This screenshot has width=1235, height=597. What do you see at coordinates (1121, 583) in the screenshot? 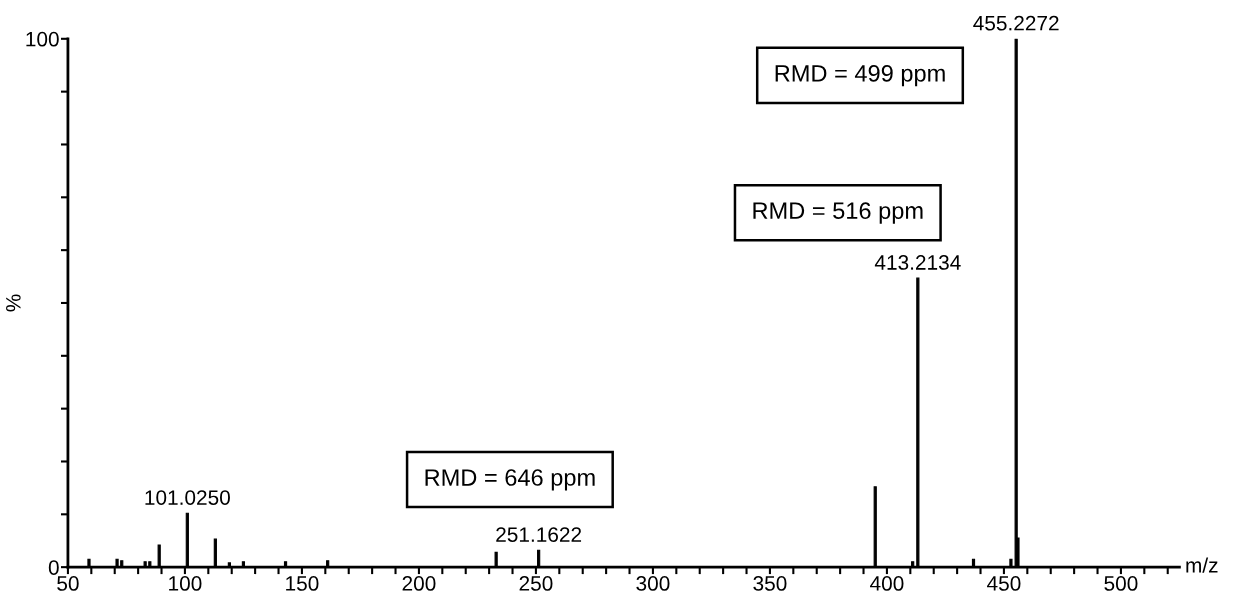
I see `x-tick-label: 500` at bounding box center [1121, 583].